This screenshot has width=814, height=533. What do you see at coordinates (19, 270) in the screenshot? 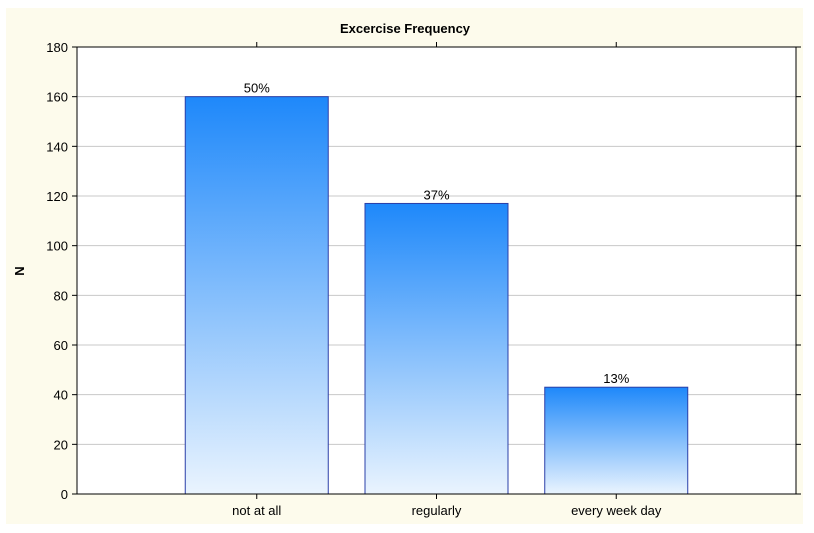
I see `y-axis-label: N` at bounding box center [19, 270].